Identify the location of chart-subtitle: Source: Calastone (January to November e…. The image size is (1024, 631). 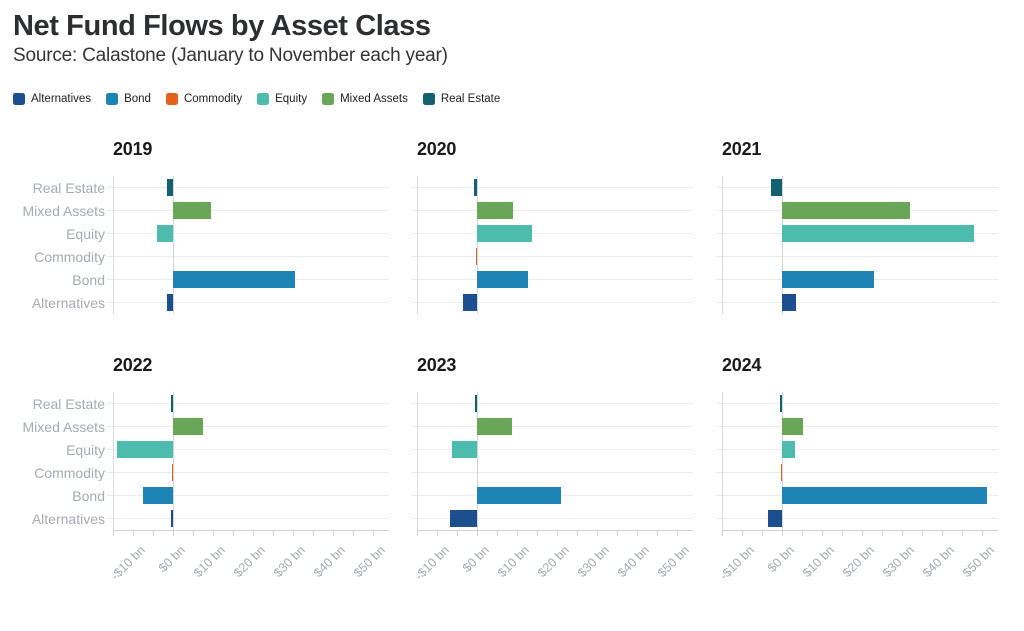
(230, 56).